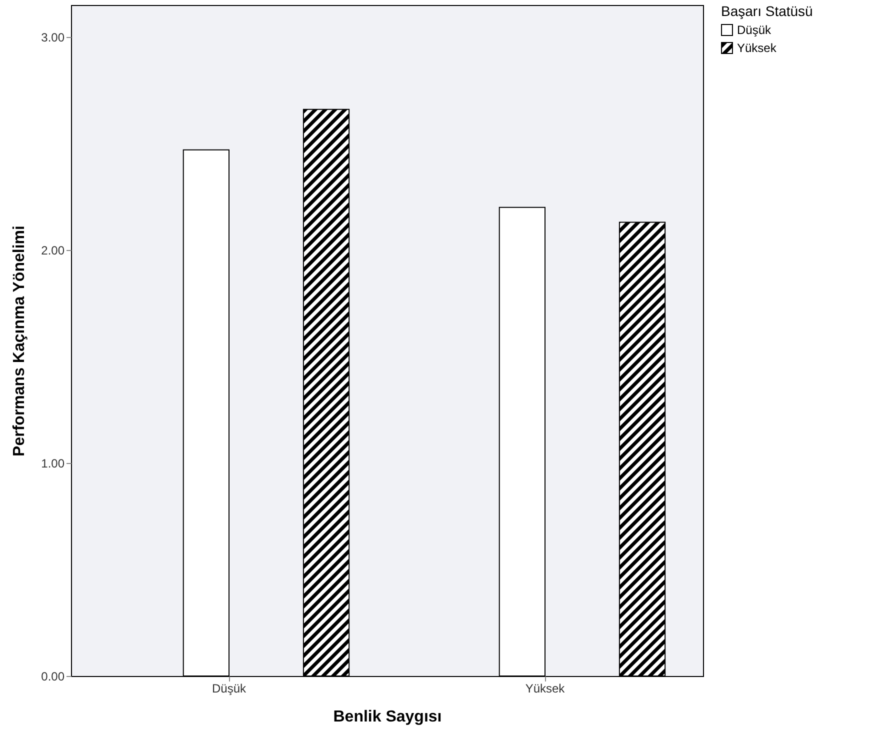 This screenshot has width=893, height=753. I want to click on y-tick-label: 1.00, so click(53, 463).